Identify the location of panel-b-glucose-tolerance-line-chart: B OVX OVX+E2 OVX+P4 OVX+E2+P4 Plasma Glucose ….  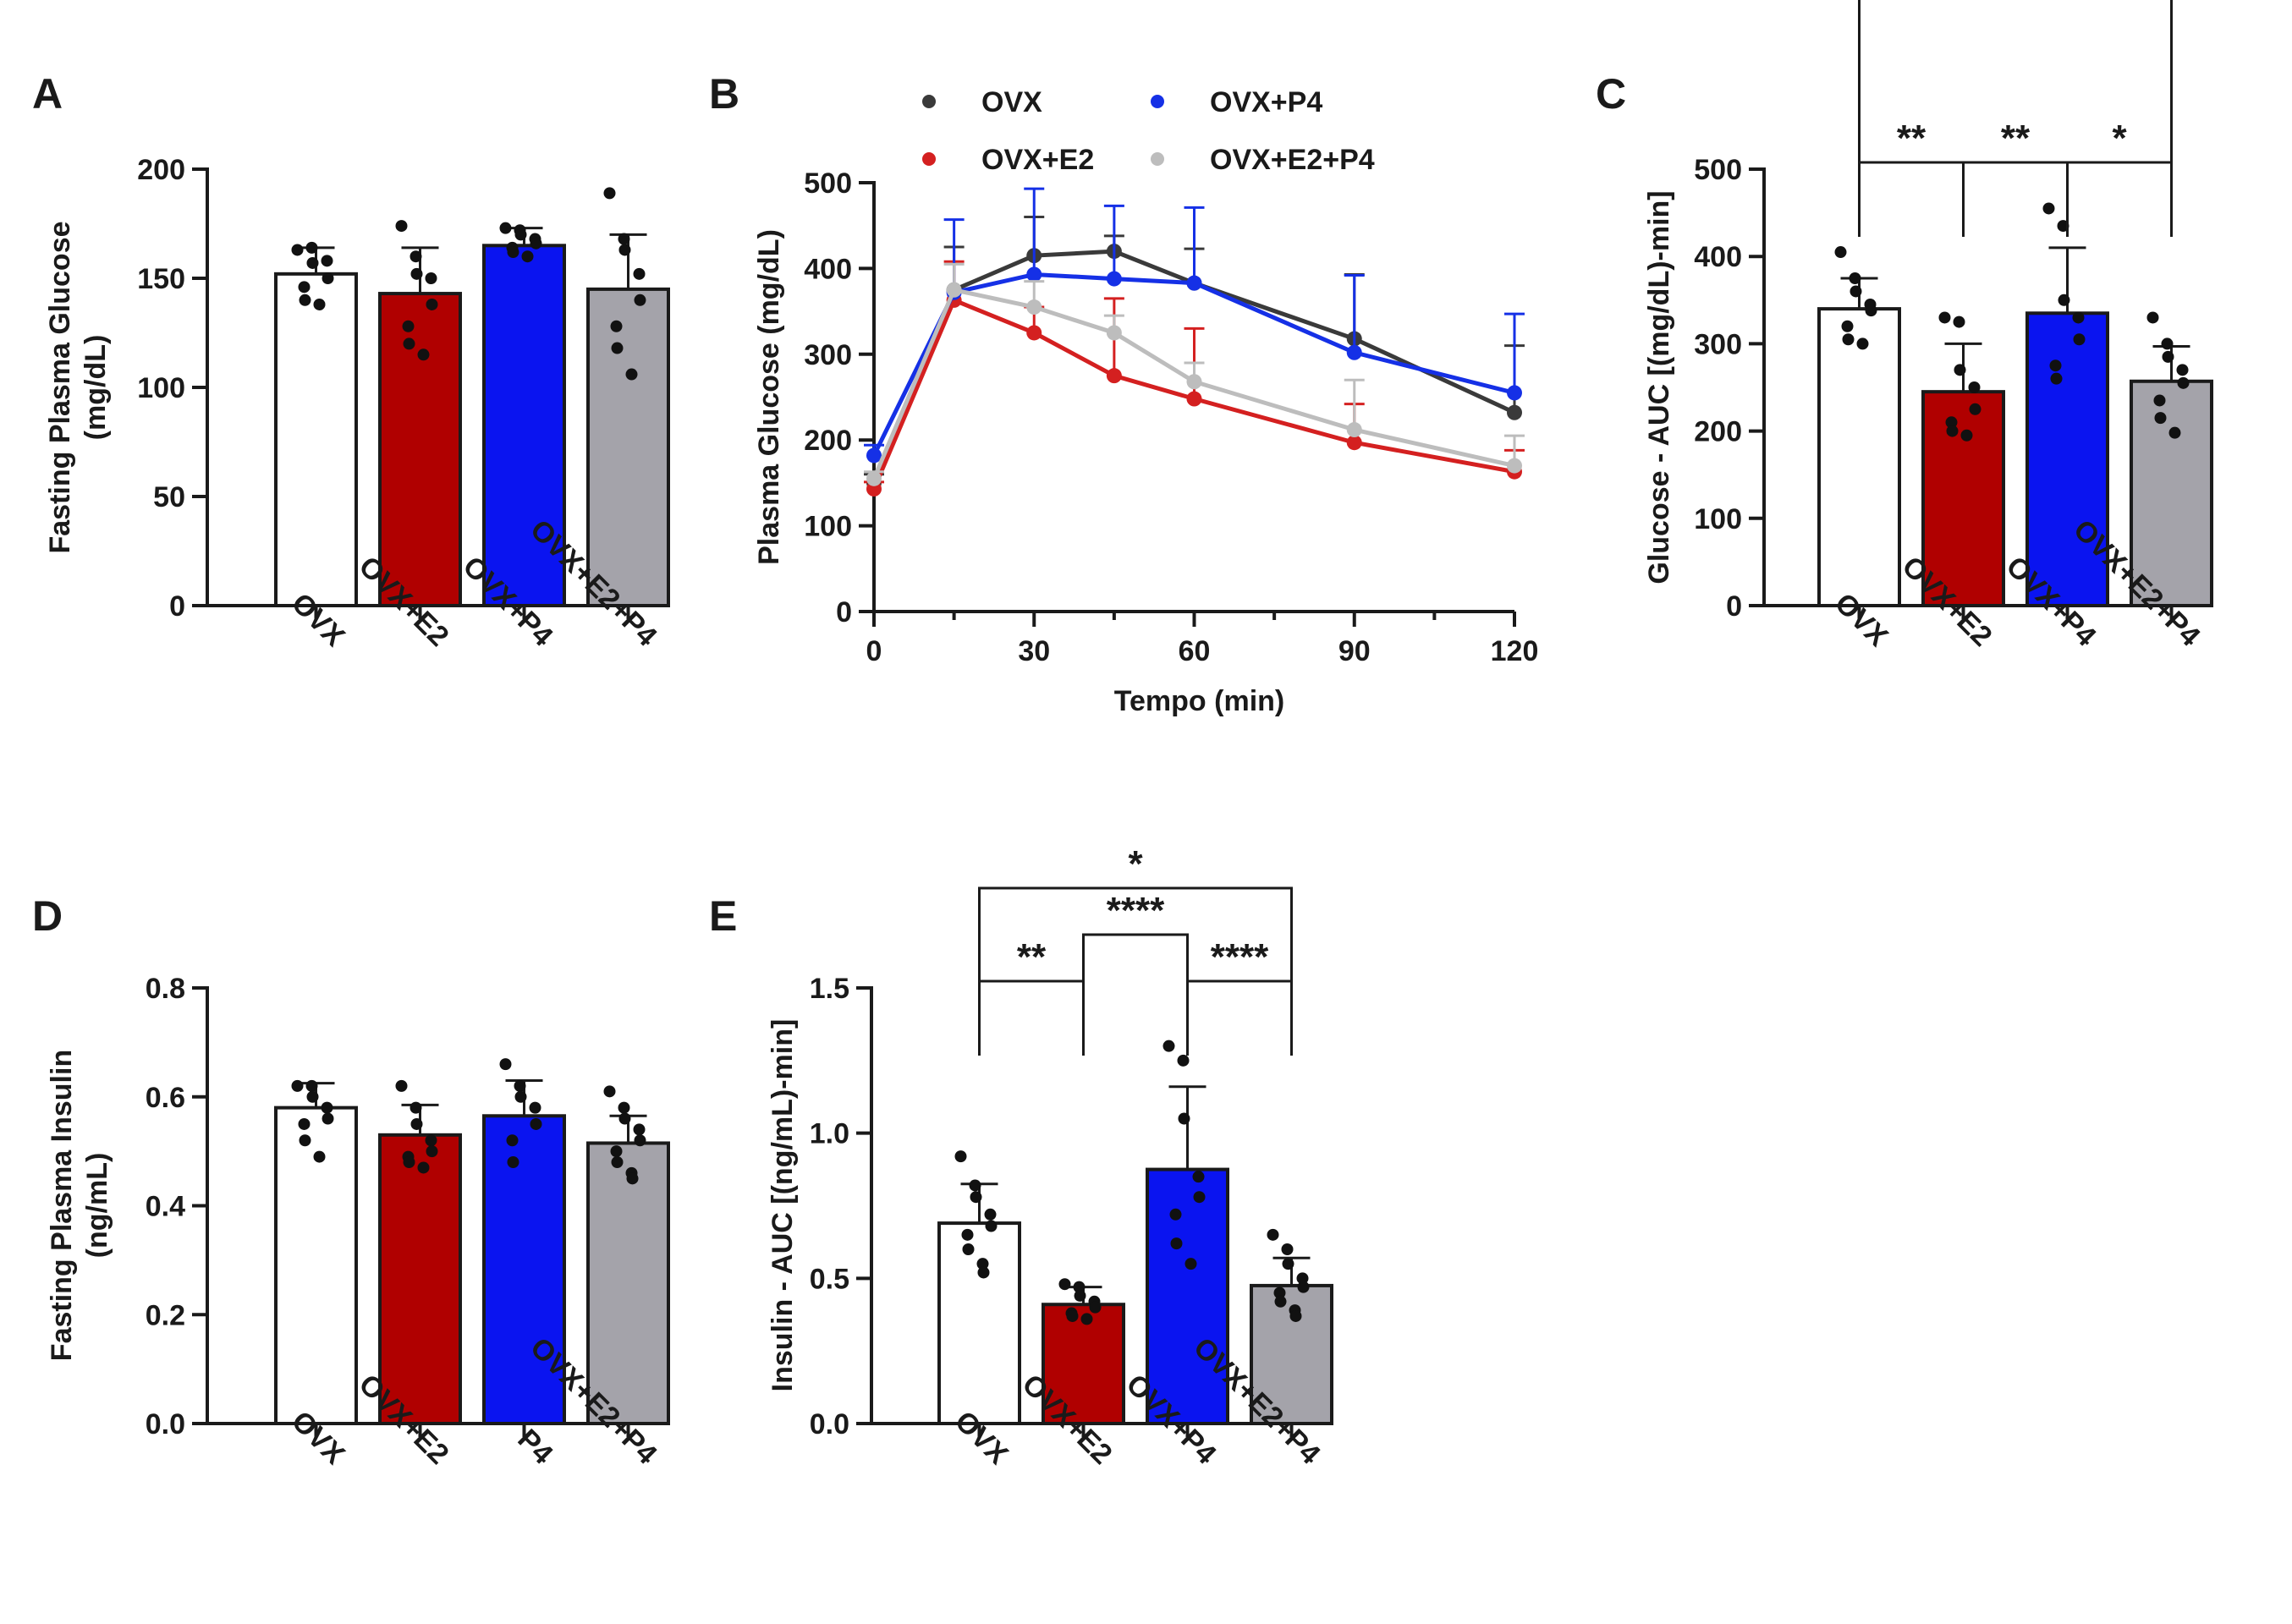
(1123, 393).